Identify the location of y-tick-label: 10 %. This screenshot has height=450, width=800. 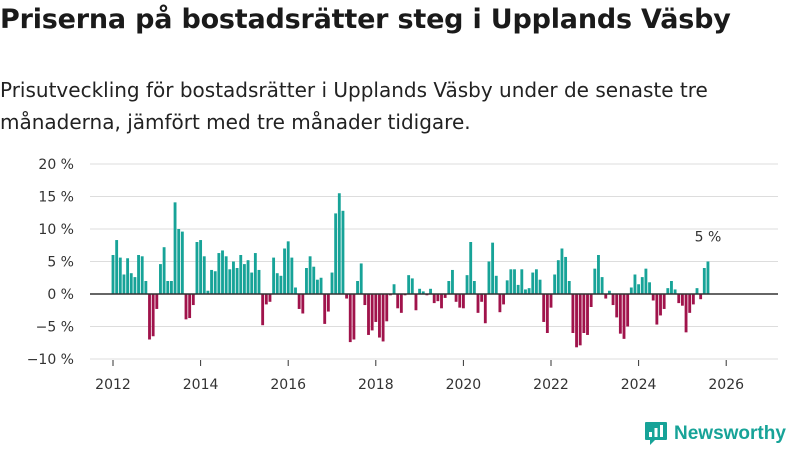
(56, 230).